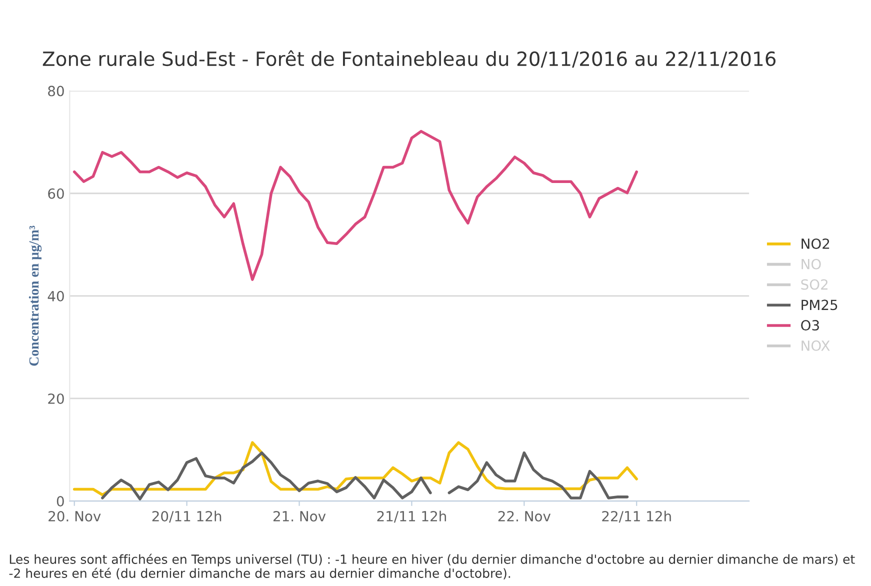  What do you see at coordinates (810, 325) in the screenshot?
I see `legend-label: O3` at bounding box center [810, 325].